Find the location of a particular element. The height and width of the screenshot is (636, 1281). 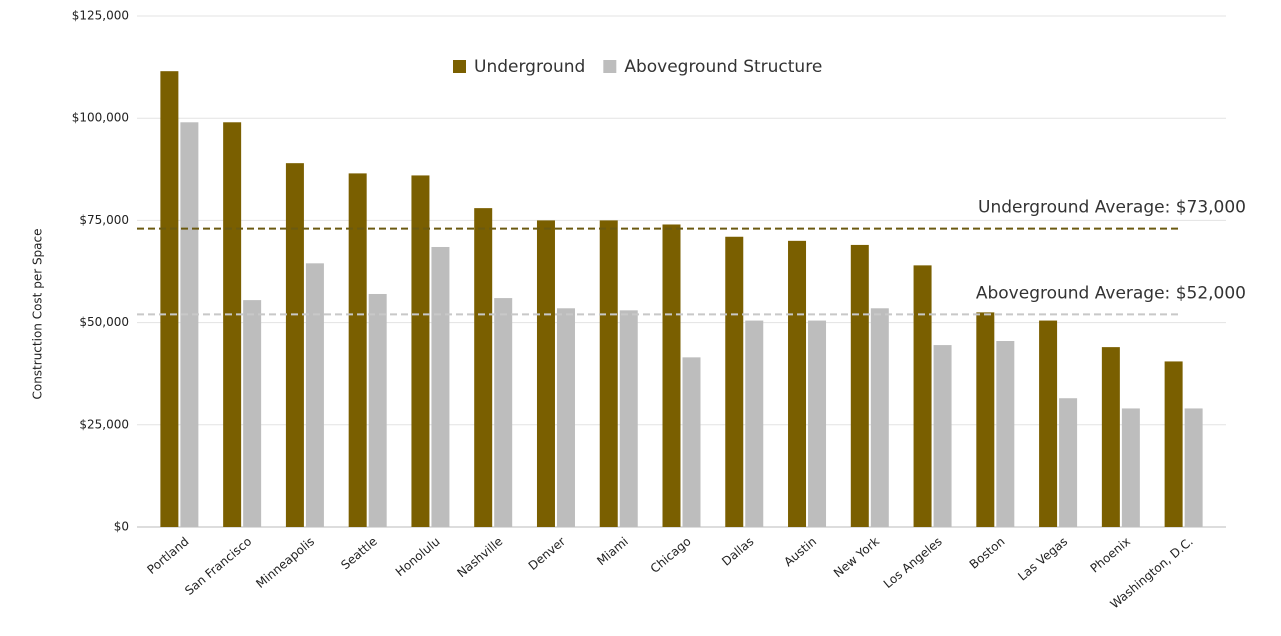

x-tick-label: Honolulu is located at coordinates (418, 556).